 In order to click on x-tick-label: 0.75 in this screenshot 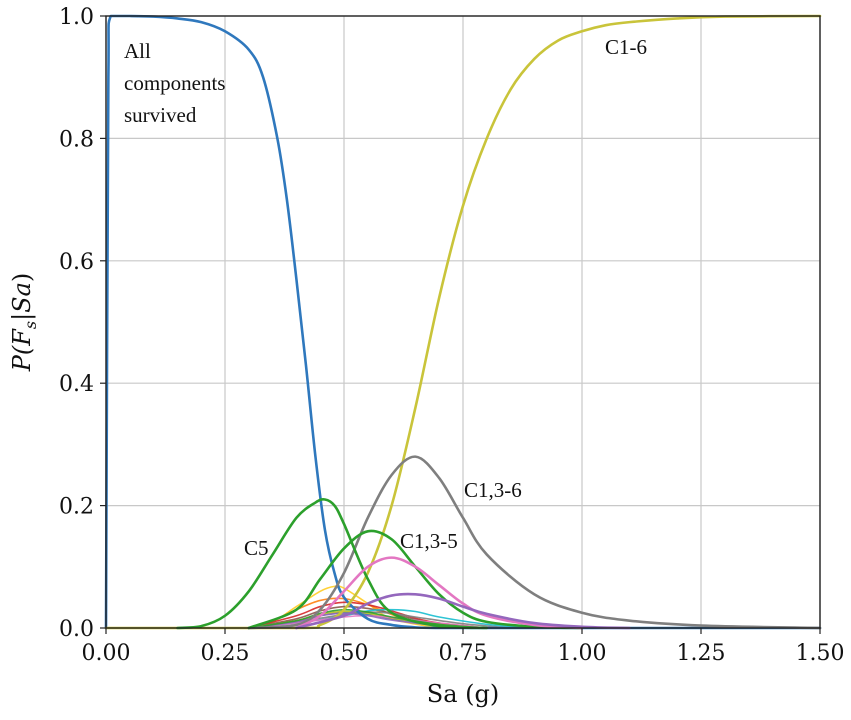, I will do `click(463, 653)`.